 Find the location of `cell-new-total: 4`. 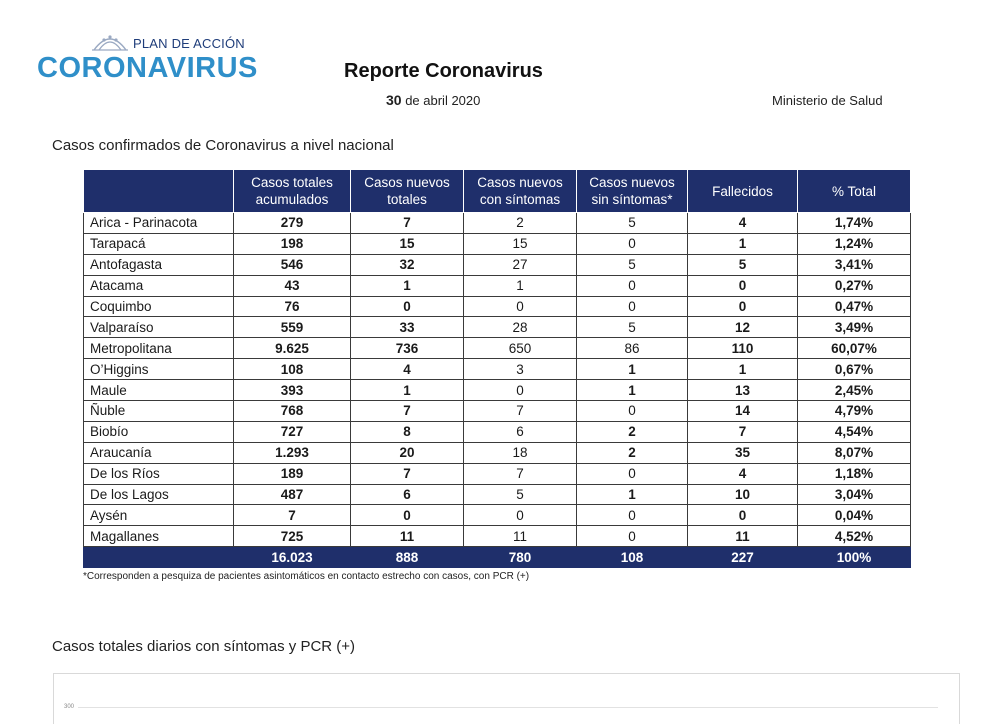

cell-new-total: 4 is located at coordinates (407, 369).